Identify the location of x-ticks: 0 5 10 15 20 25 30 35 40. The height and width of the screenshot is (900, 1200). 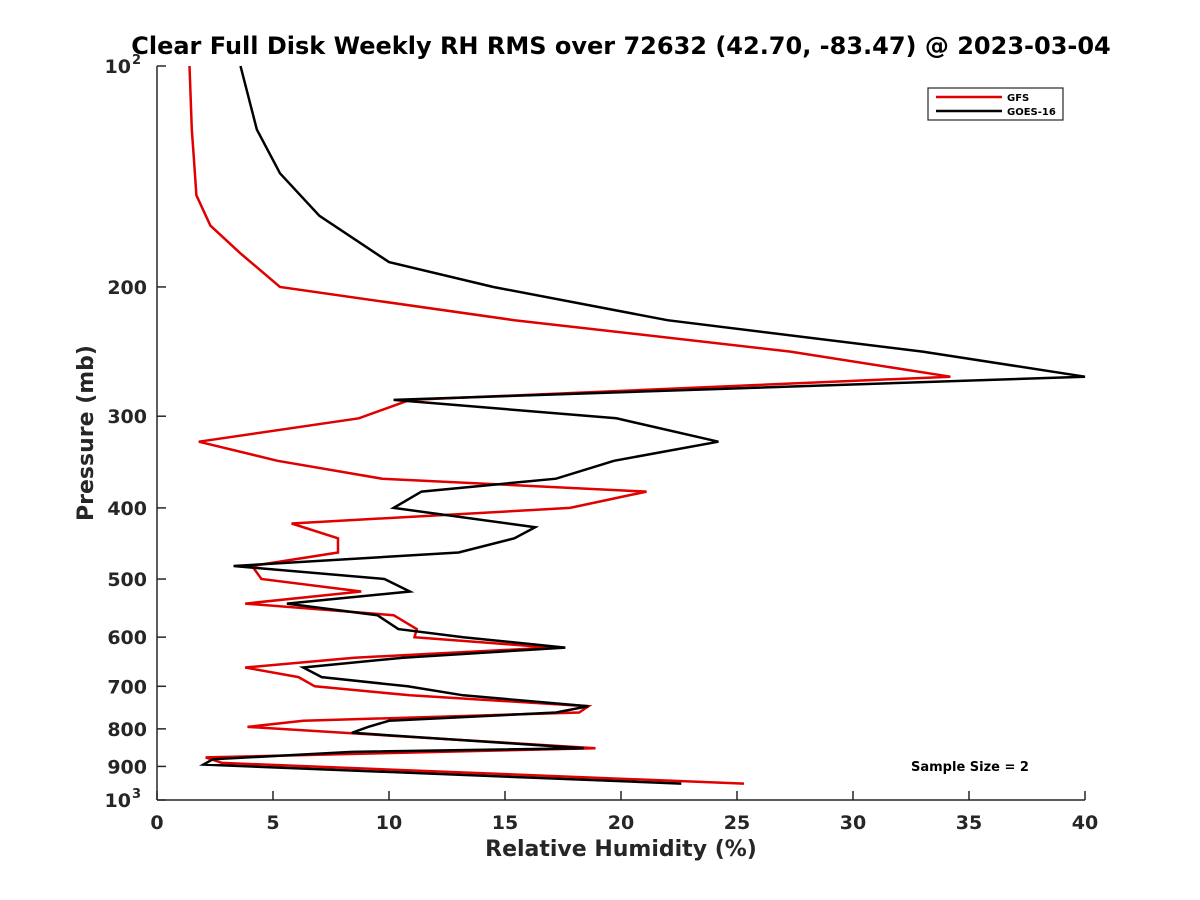
(624, 812).